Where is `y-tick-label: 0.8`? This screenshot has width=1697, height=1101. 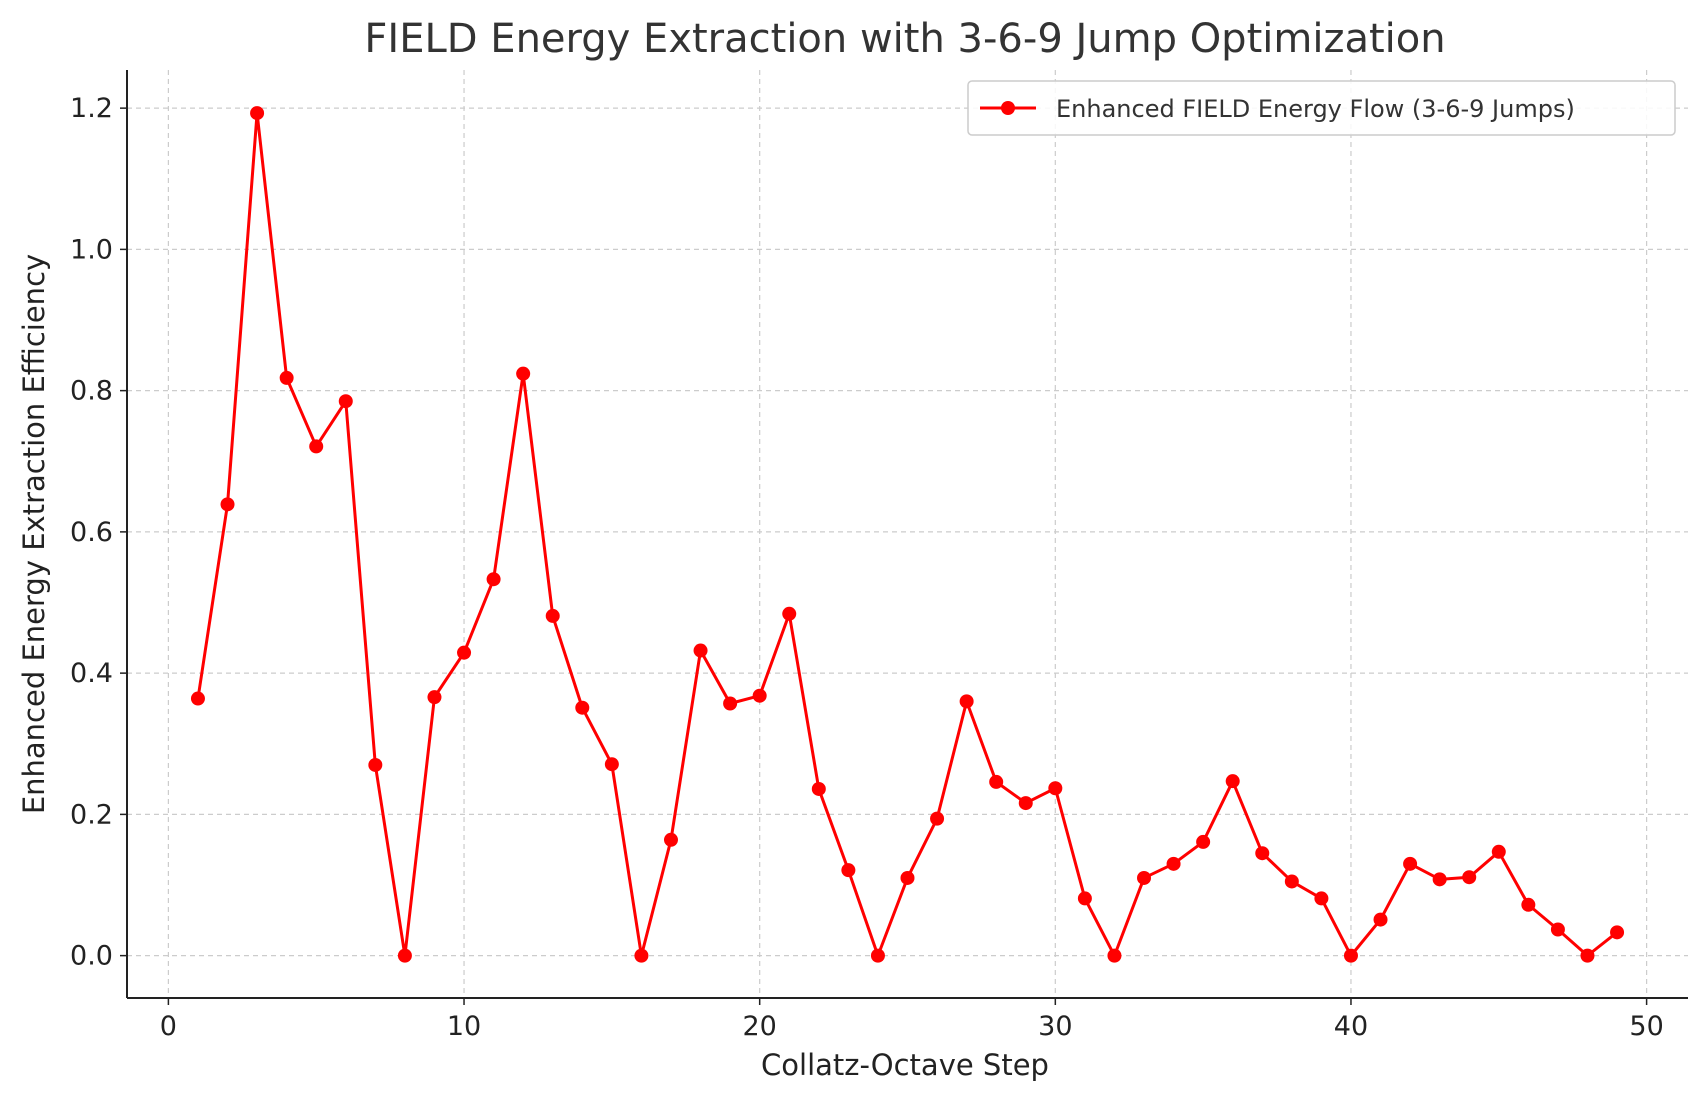
y-tick-label: 0.8 is located at coordinates (91, 391).